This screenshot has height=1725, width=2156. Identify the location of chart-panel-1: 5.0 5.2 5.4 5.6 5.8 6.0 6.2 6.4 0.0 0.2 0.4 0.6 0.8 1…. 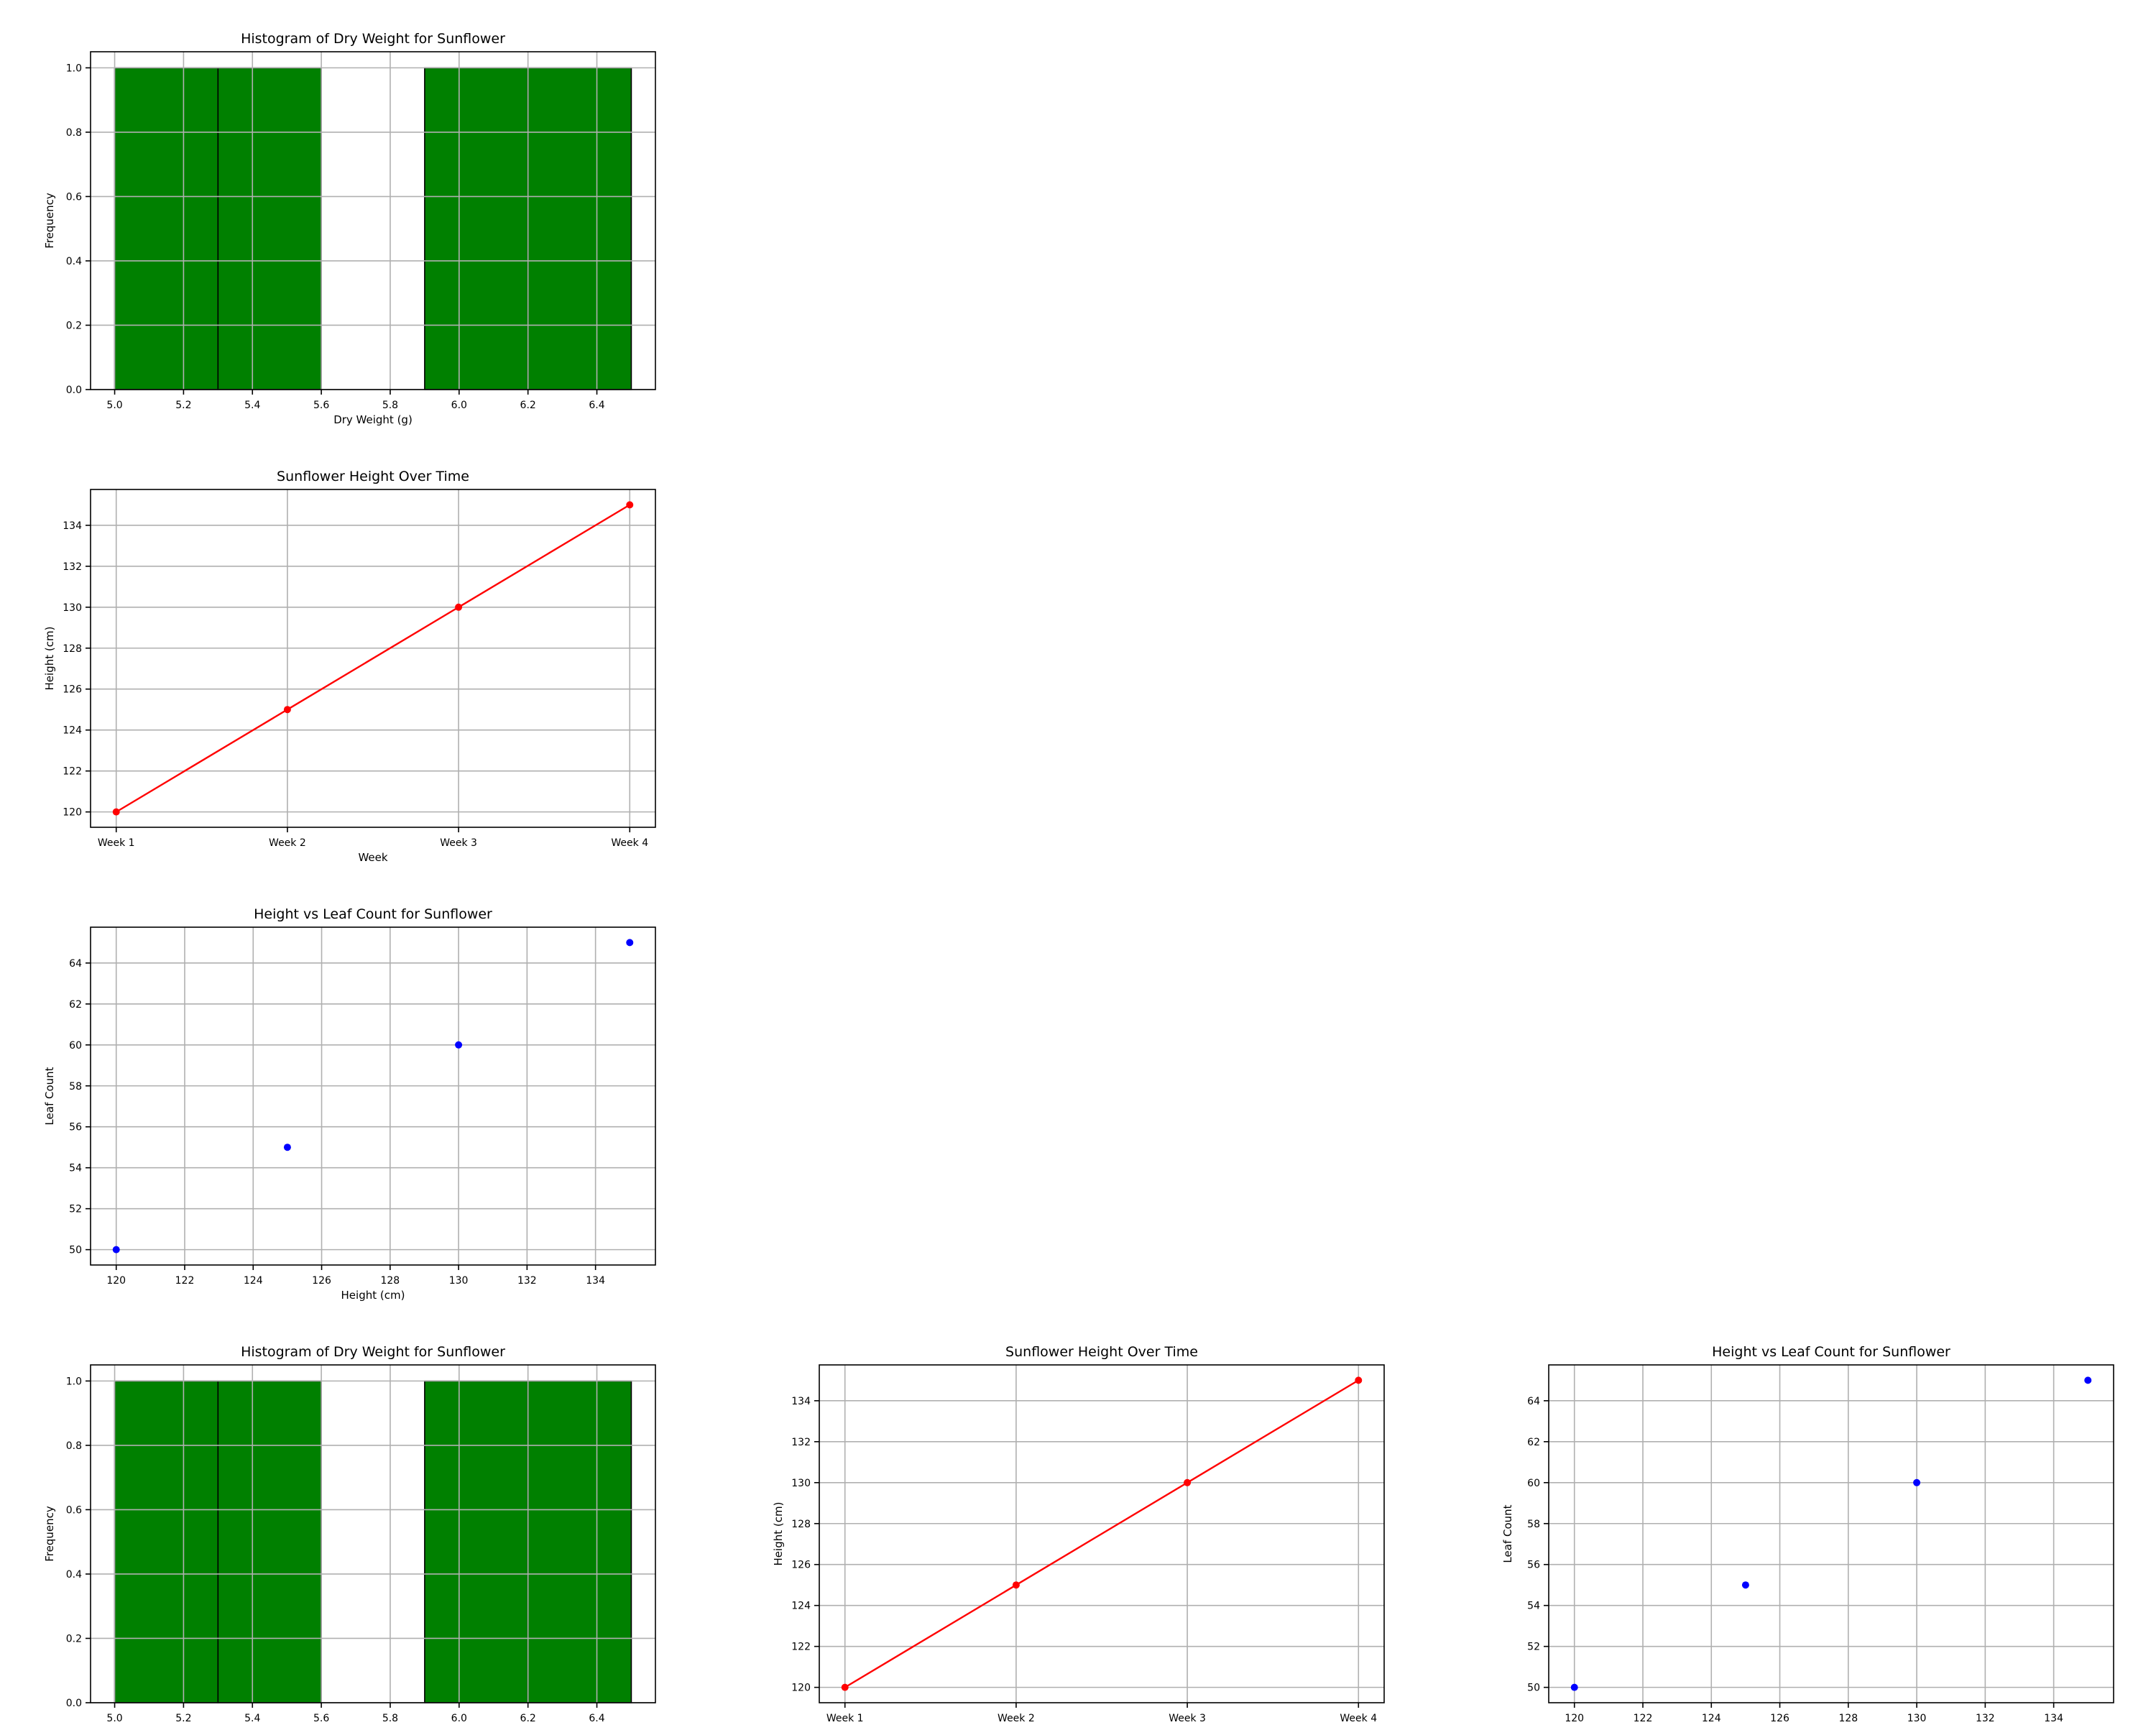
(349, 228).